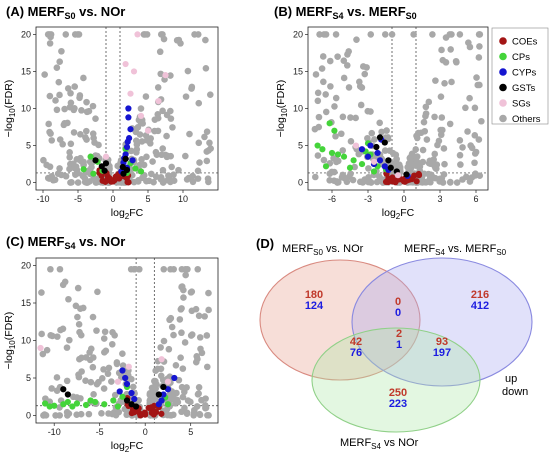 The image size is (550, 462). What do you see at coordinates (28, 146) in the screenshot?
I see `y-tick-label: 5` at bounding box center [28, 146].